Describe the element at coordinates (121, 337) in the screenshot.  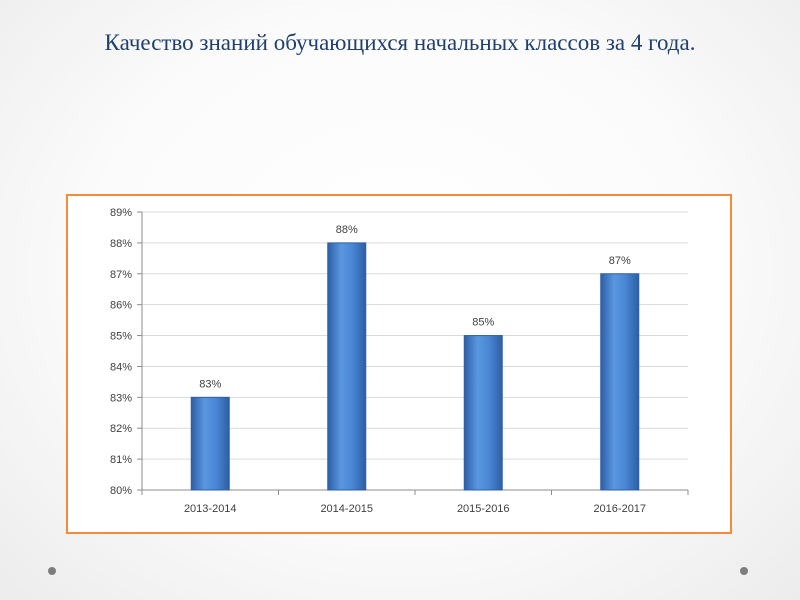
I see `y-tick-label: 85%` at that location.